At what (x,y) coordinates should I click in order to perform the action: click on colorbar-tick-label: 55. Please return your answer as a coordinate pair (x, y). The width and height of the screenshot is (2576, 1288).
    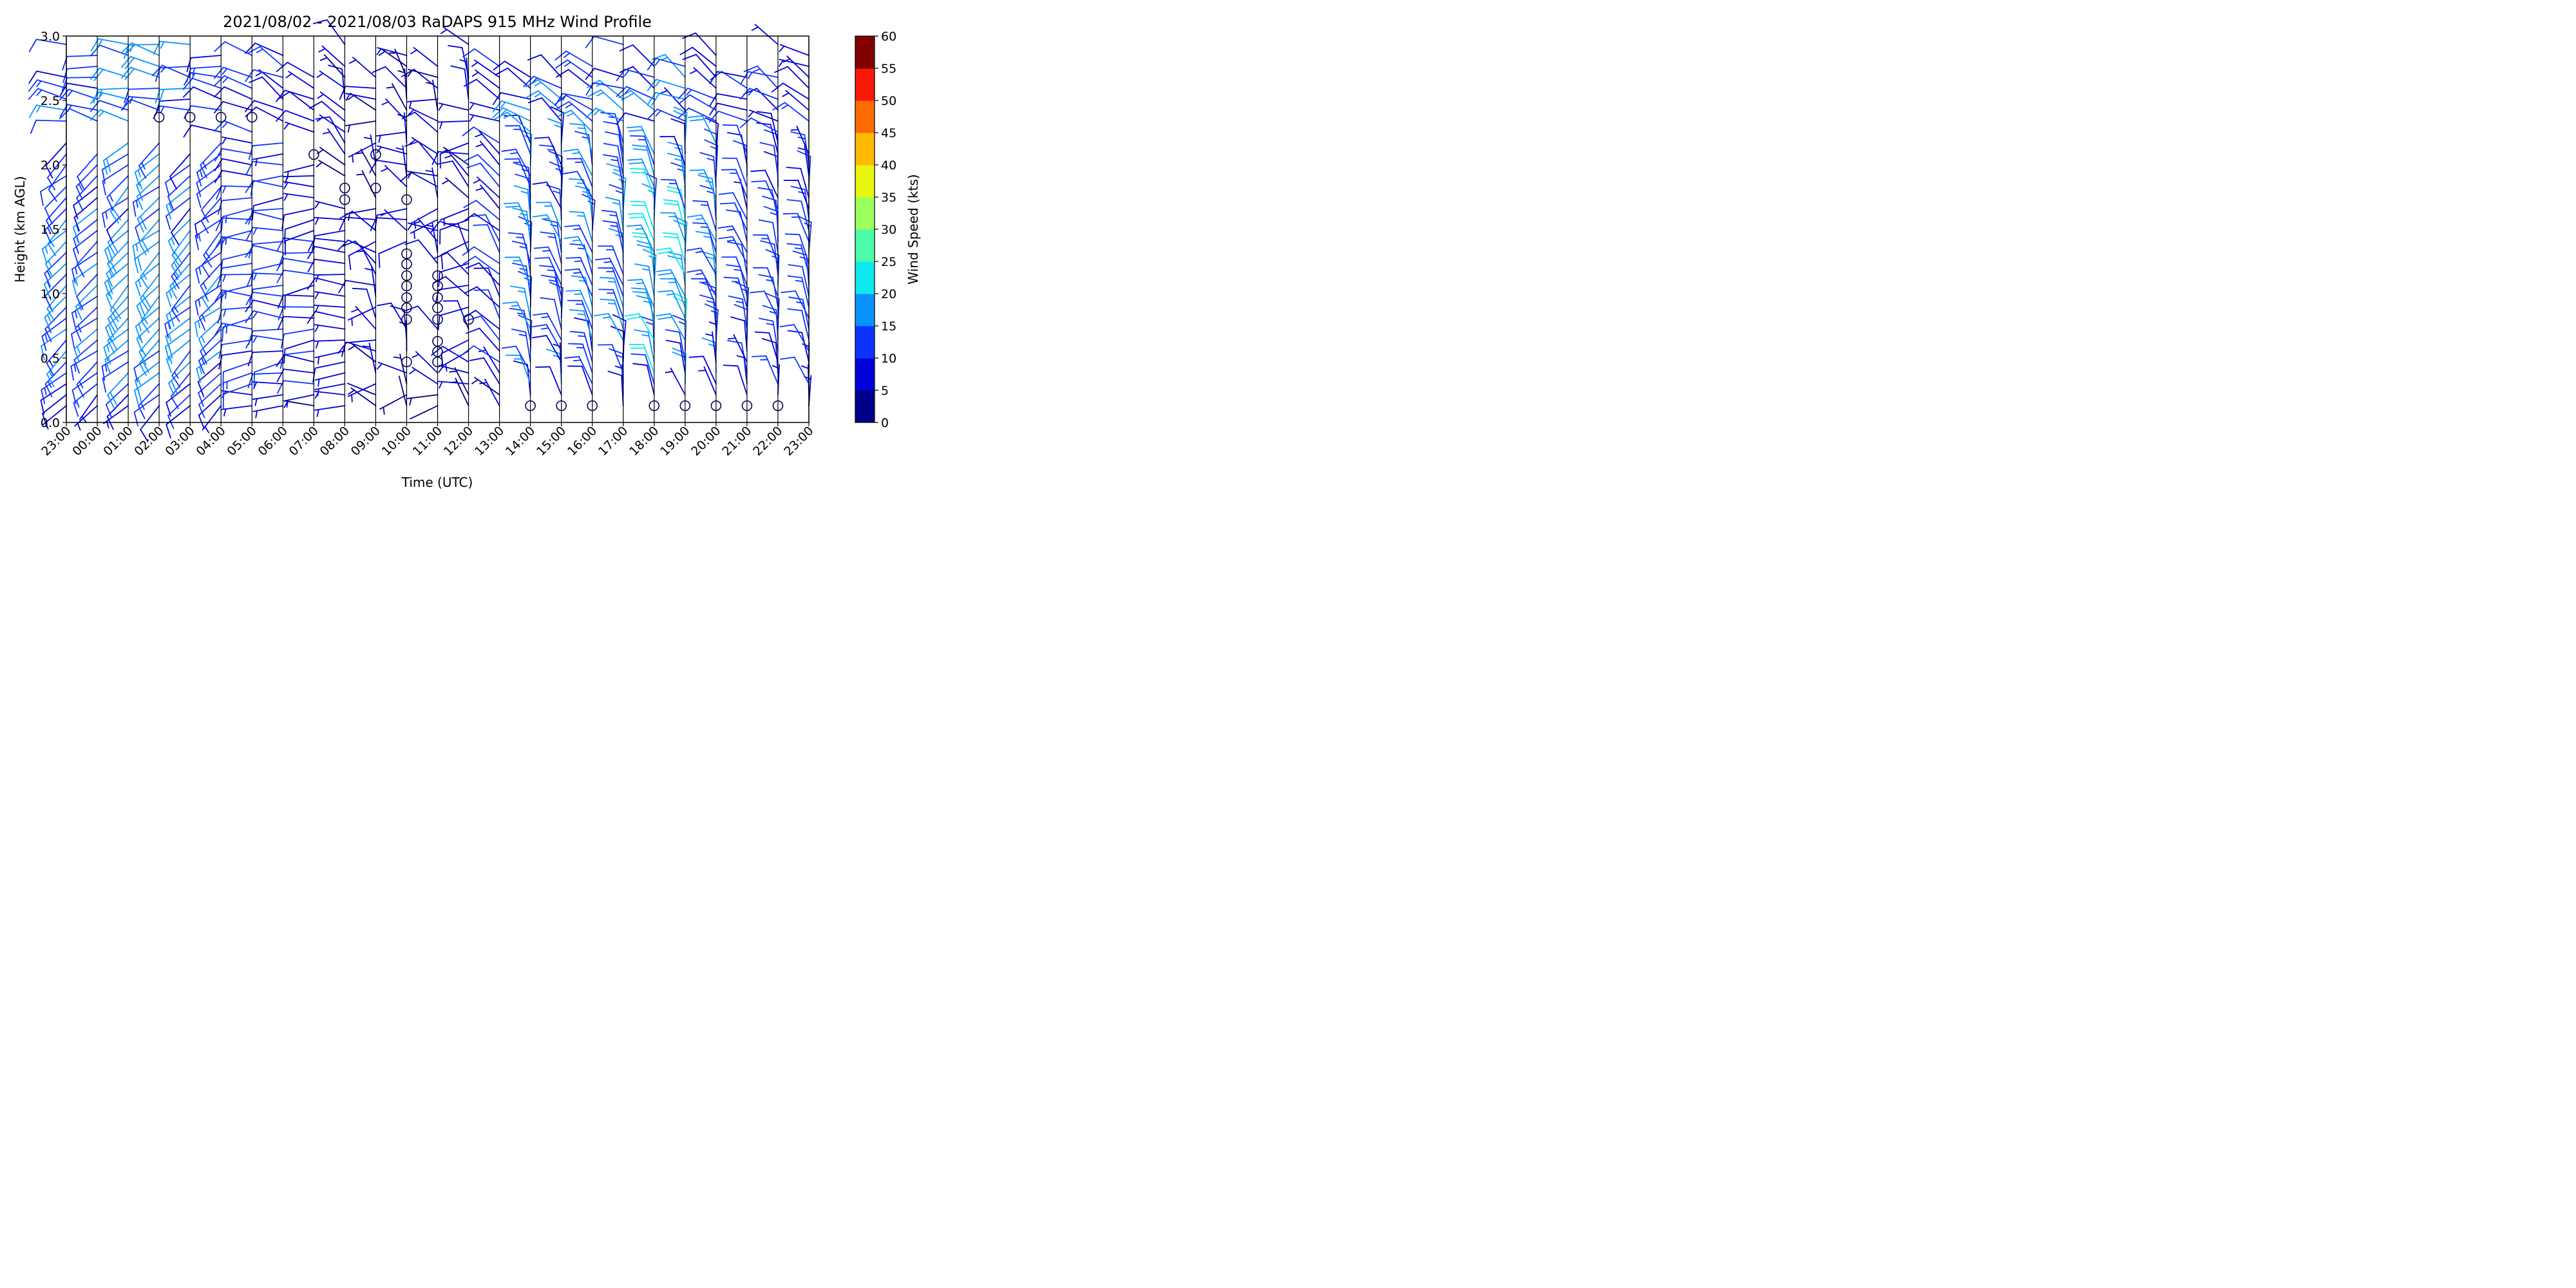
    Looking at the image, I should click on (888, 69).